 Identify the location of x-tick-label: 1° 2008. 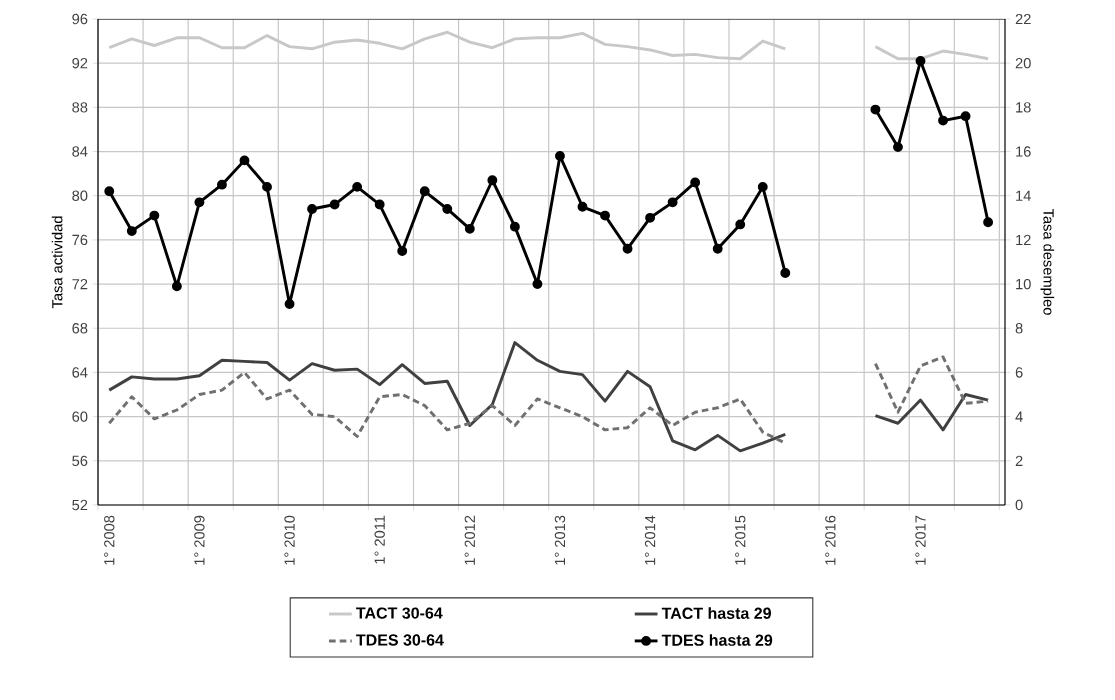
(109, 540).